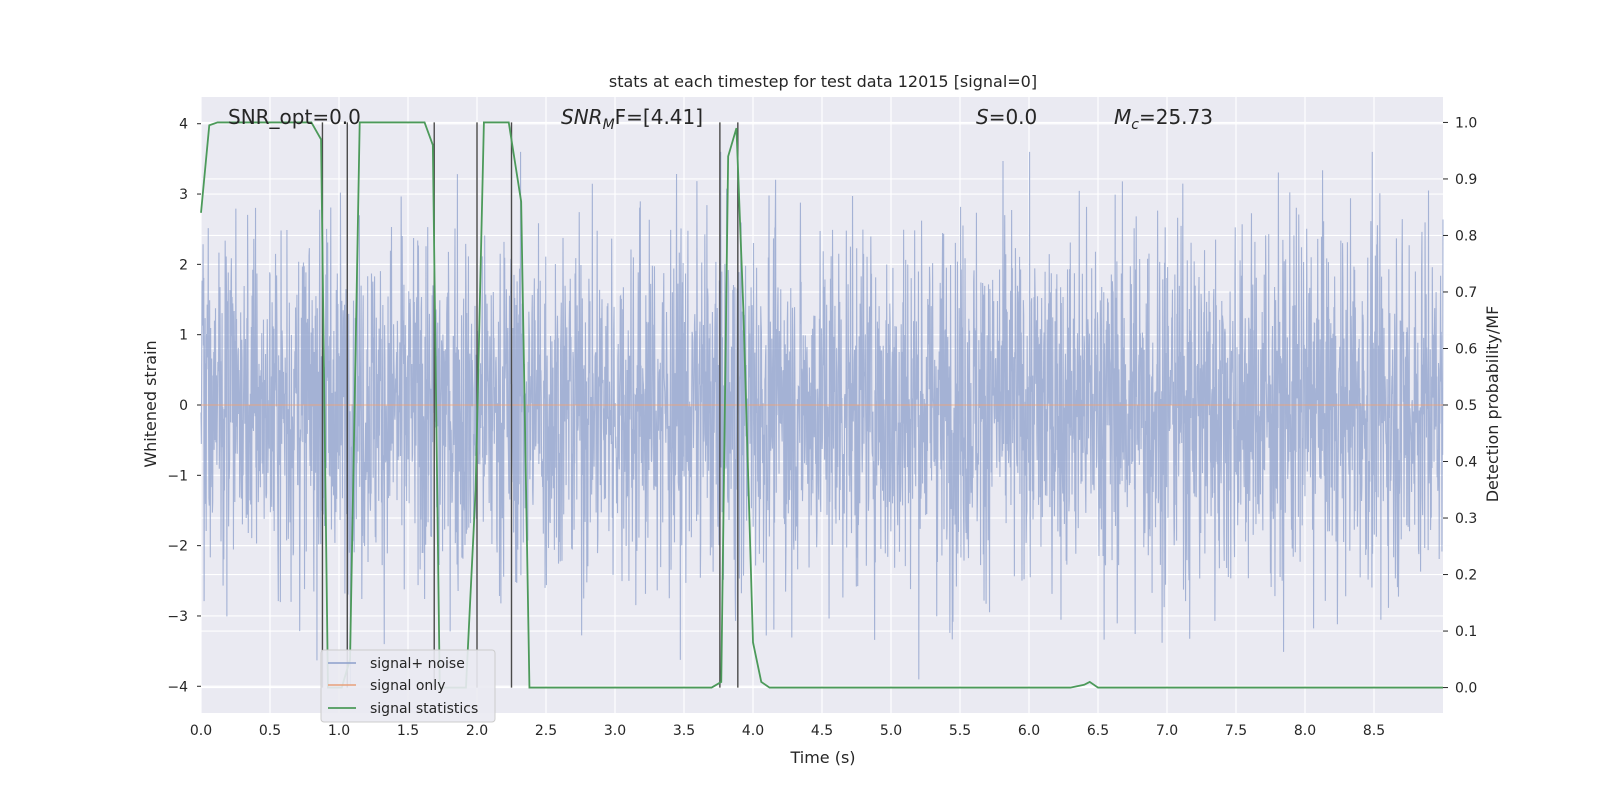  I want to click on snr-mf-sub: M, so click(609, 125).